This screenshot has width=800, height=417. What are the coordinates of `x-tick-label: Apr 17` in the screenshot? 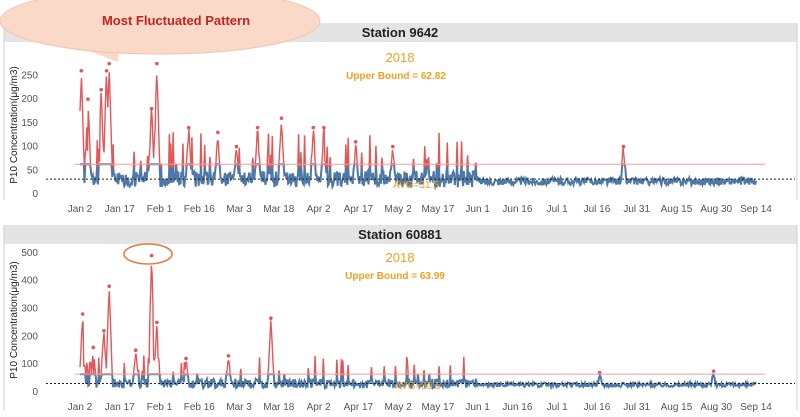 It's located at (359, 407).